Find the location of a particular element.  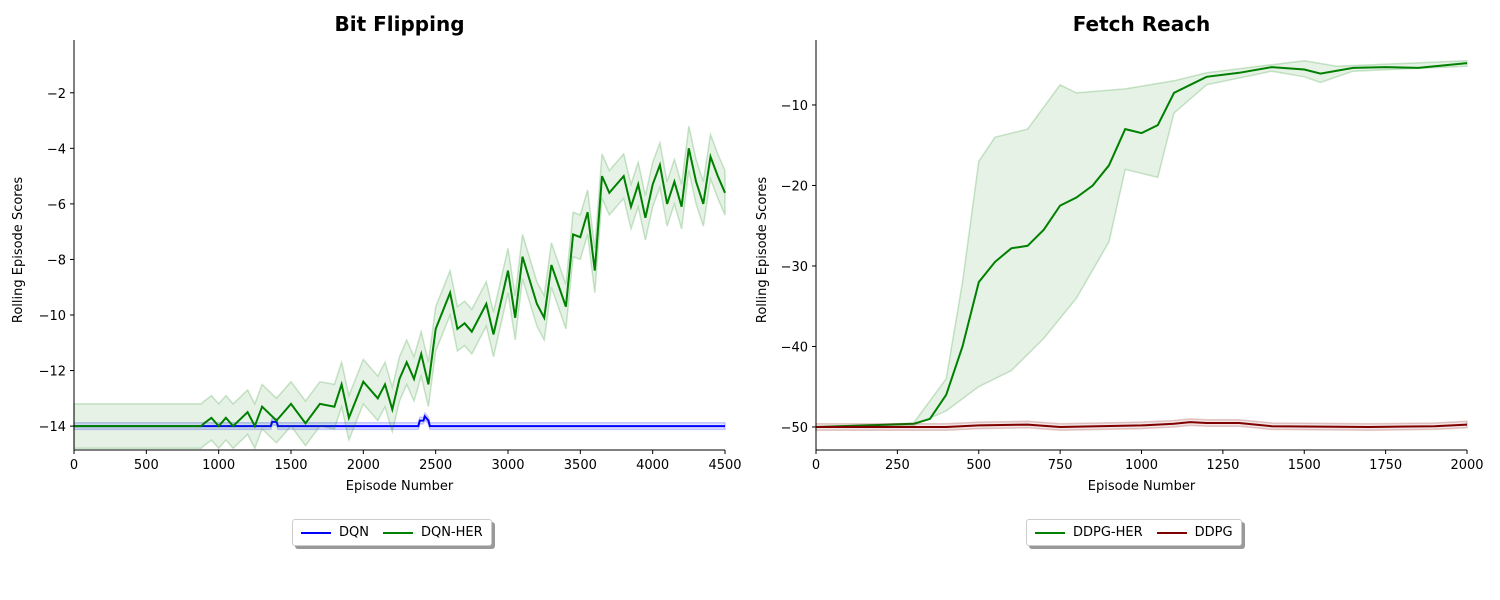

x-tick-label: 250 is located at coordinates (897, 465).